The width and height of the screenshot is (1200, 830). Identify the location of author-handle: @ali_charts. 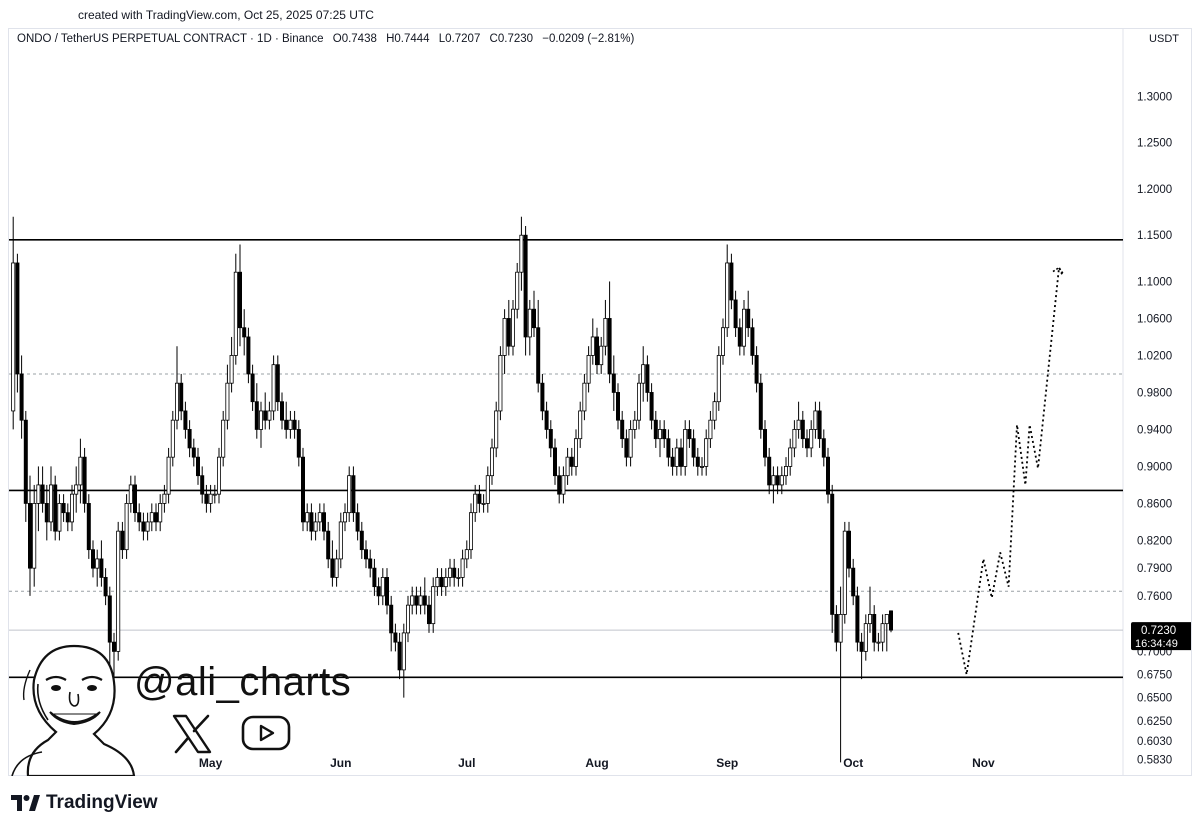
(243, 682).